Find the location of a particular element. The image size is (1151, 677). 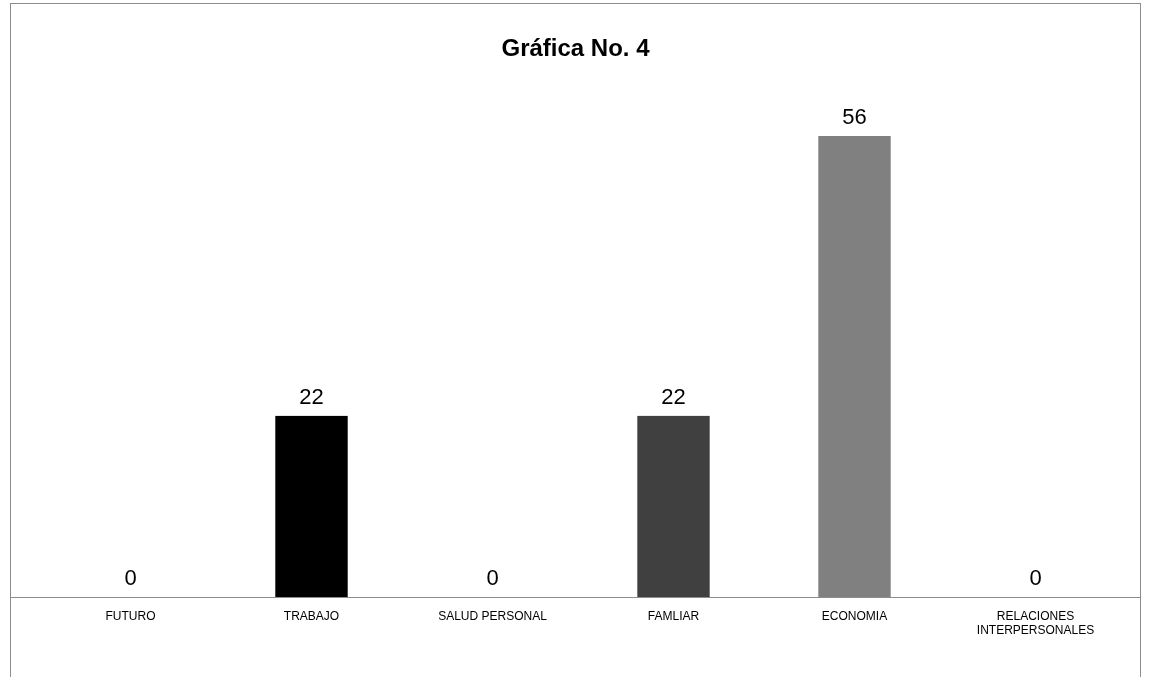

x-tick-label: FUTURO is located at coordinates (130, 616).